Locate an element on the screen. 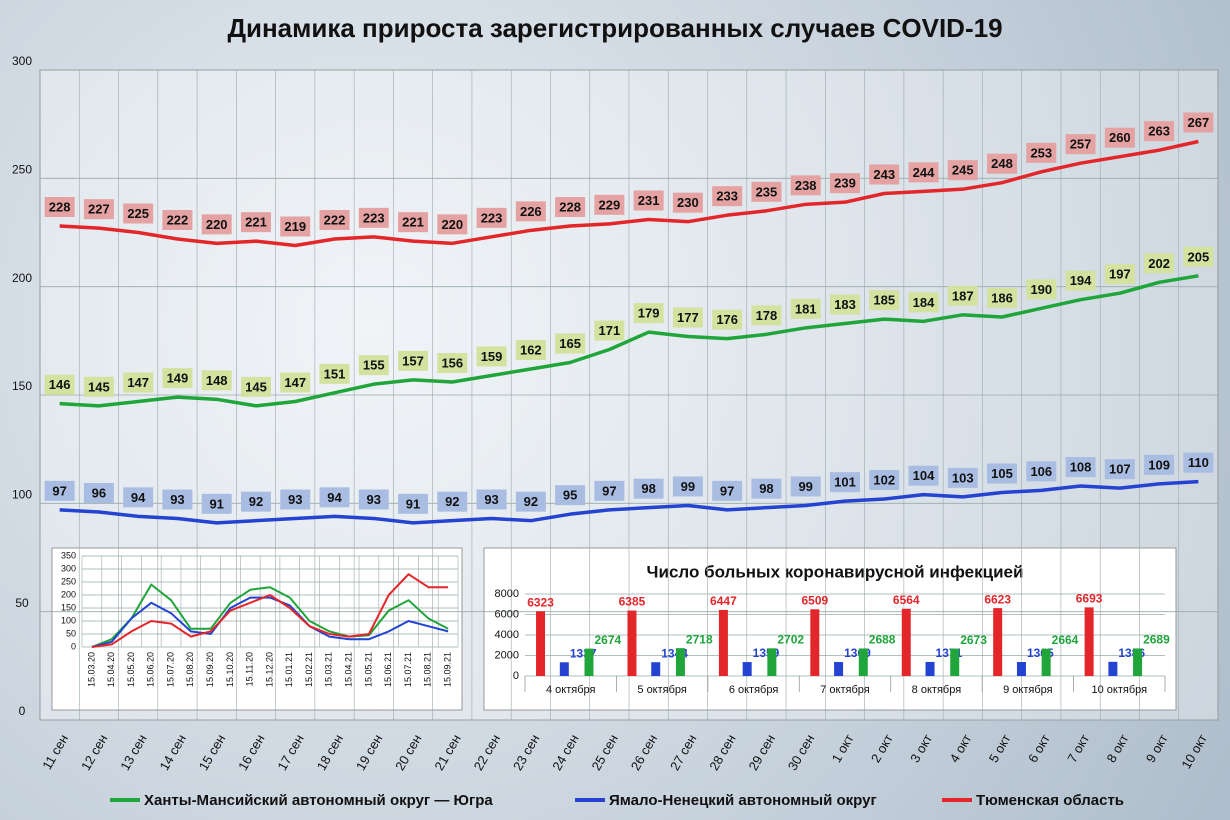 The image size is (1230, 820). x-tick-label: 15.11.20 is located at coordinates (250, 669).